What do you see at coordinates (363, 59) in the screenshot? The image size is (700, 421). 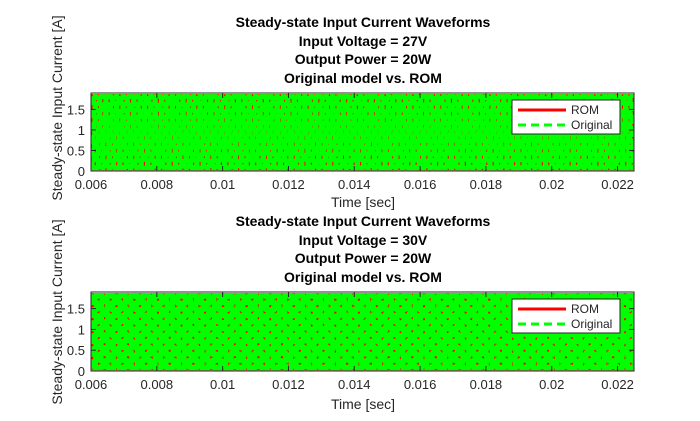 I see `chart-1-title-line-3: Output Power = 20W` at bounding box center [363, 59].